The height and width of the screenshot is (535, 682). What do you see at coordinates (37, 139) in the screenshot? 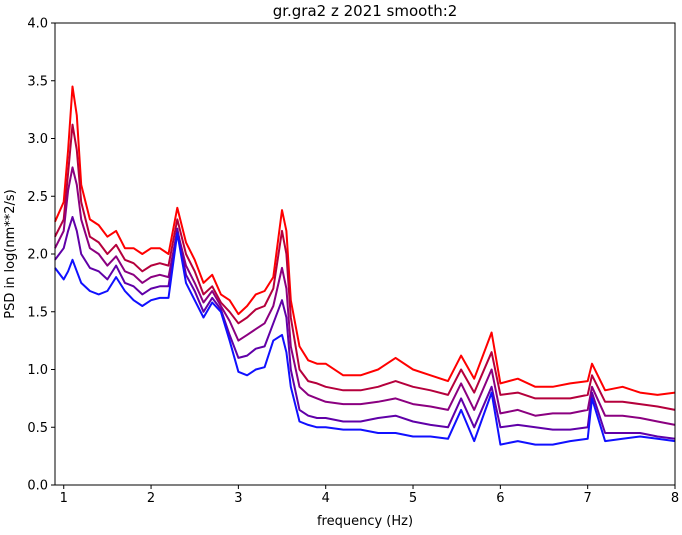
I see `y-tick-label: 3.0` at bounding box center [37, 139].